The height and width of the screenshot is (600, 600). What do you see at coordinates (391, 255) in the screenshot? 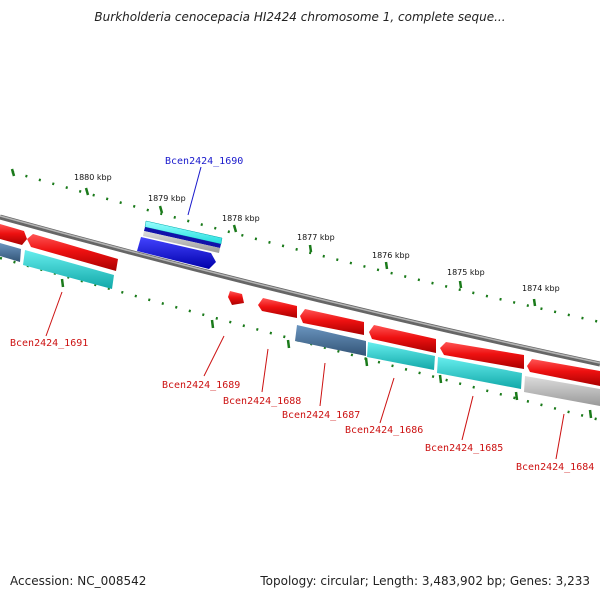
I see `scale-label: 1876 kbp` at bounding box center [391, 255].